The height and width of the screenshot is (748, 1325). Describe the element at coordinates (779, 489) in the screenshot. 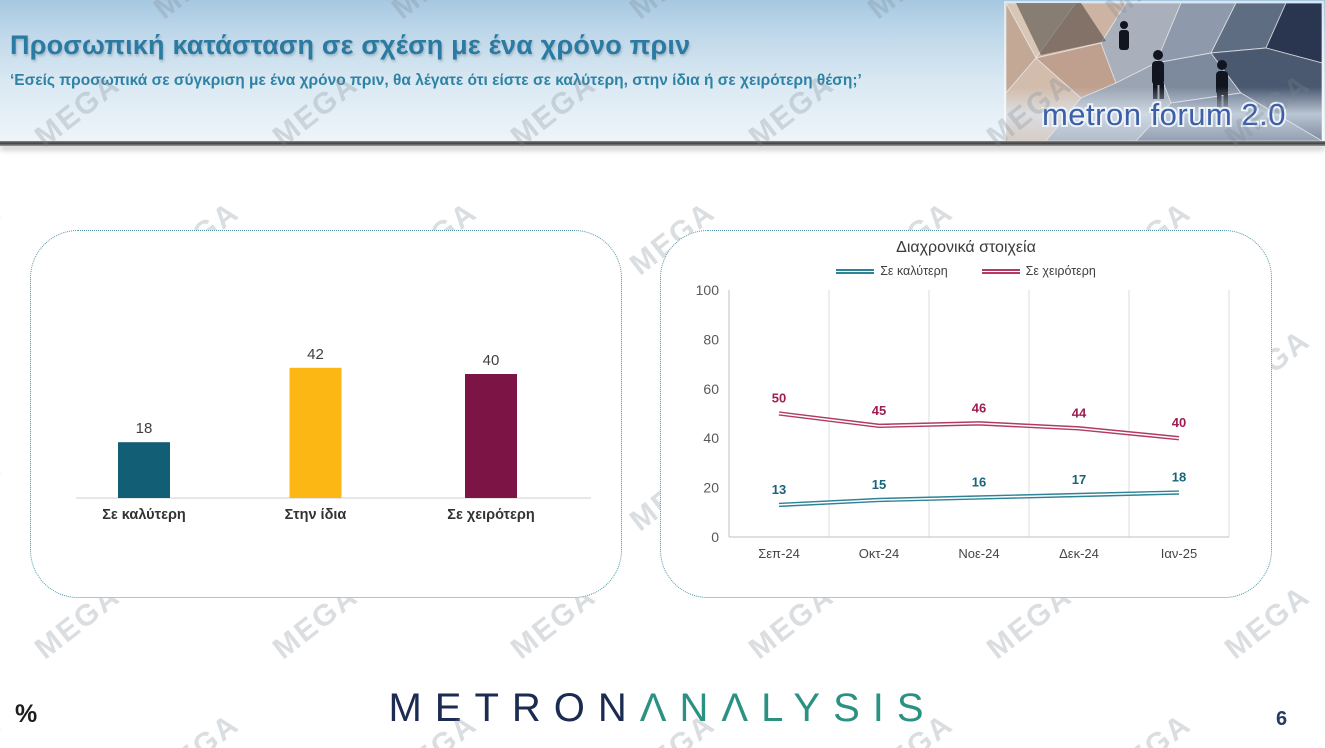

I see `data-label: 13` at that location.